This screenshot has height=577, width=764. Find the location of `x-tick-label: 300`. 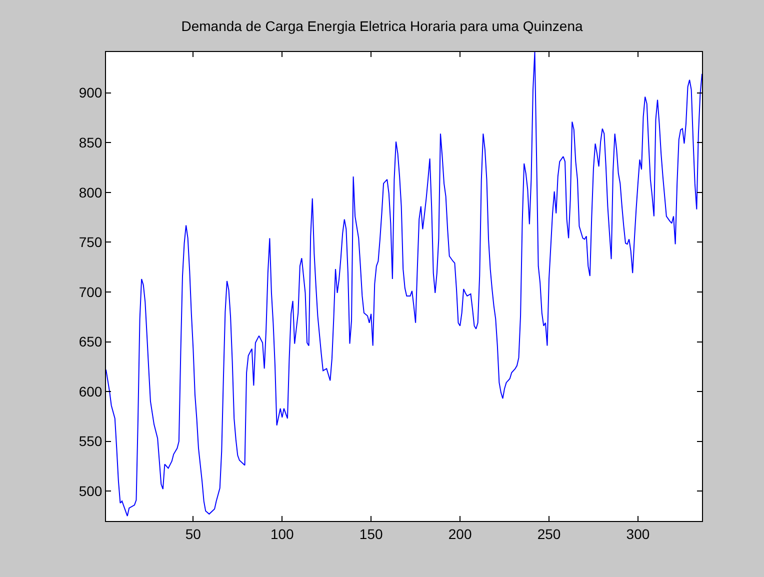

x-tick-label: 300 is located at coordinates (638, 534).